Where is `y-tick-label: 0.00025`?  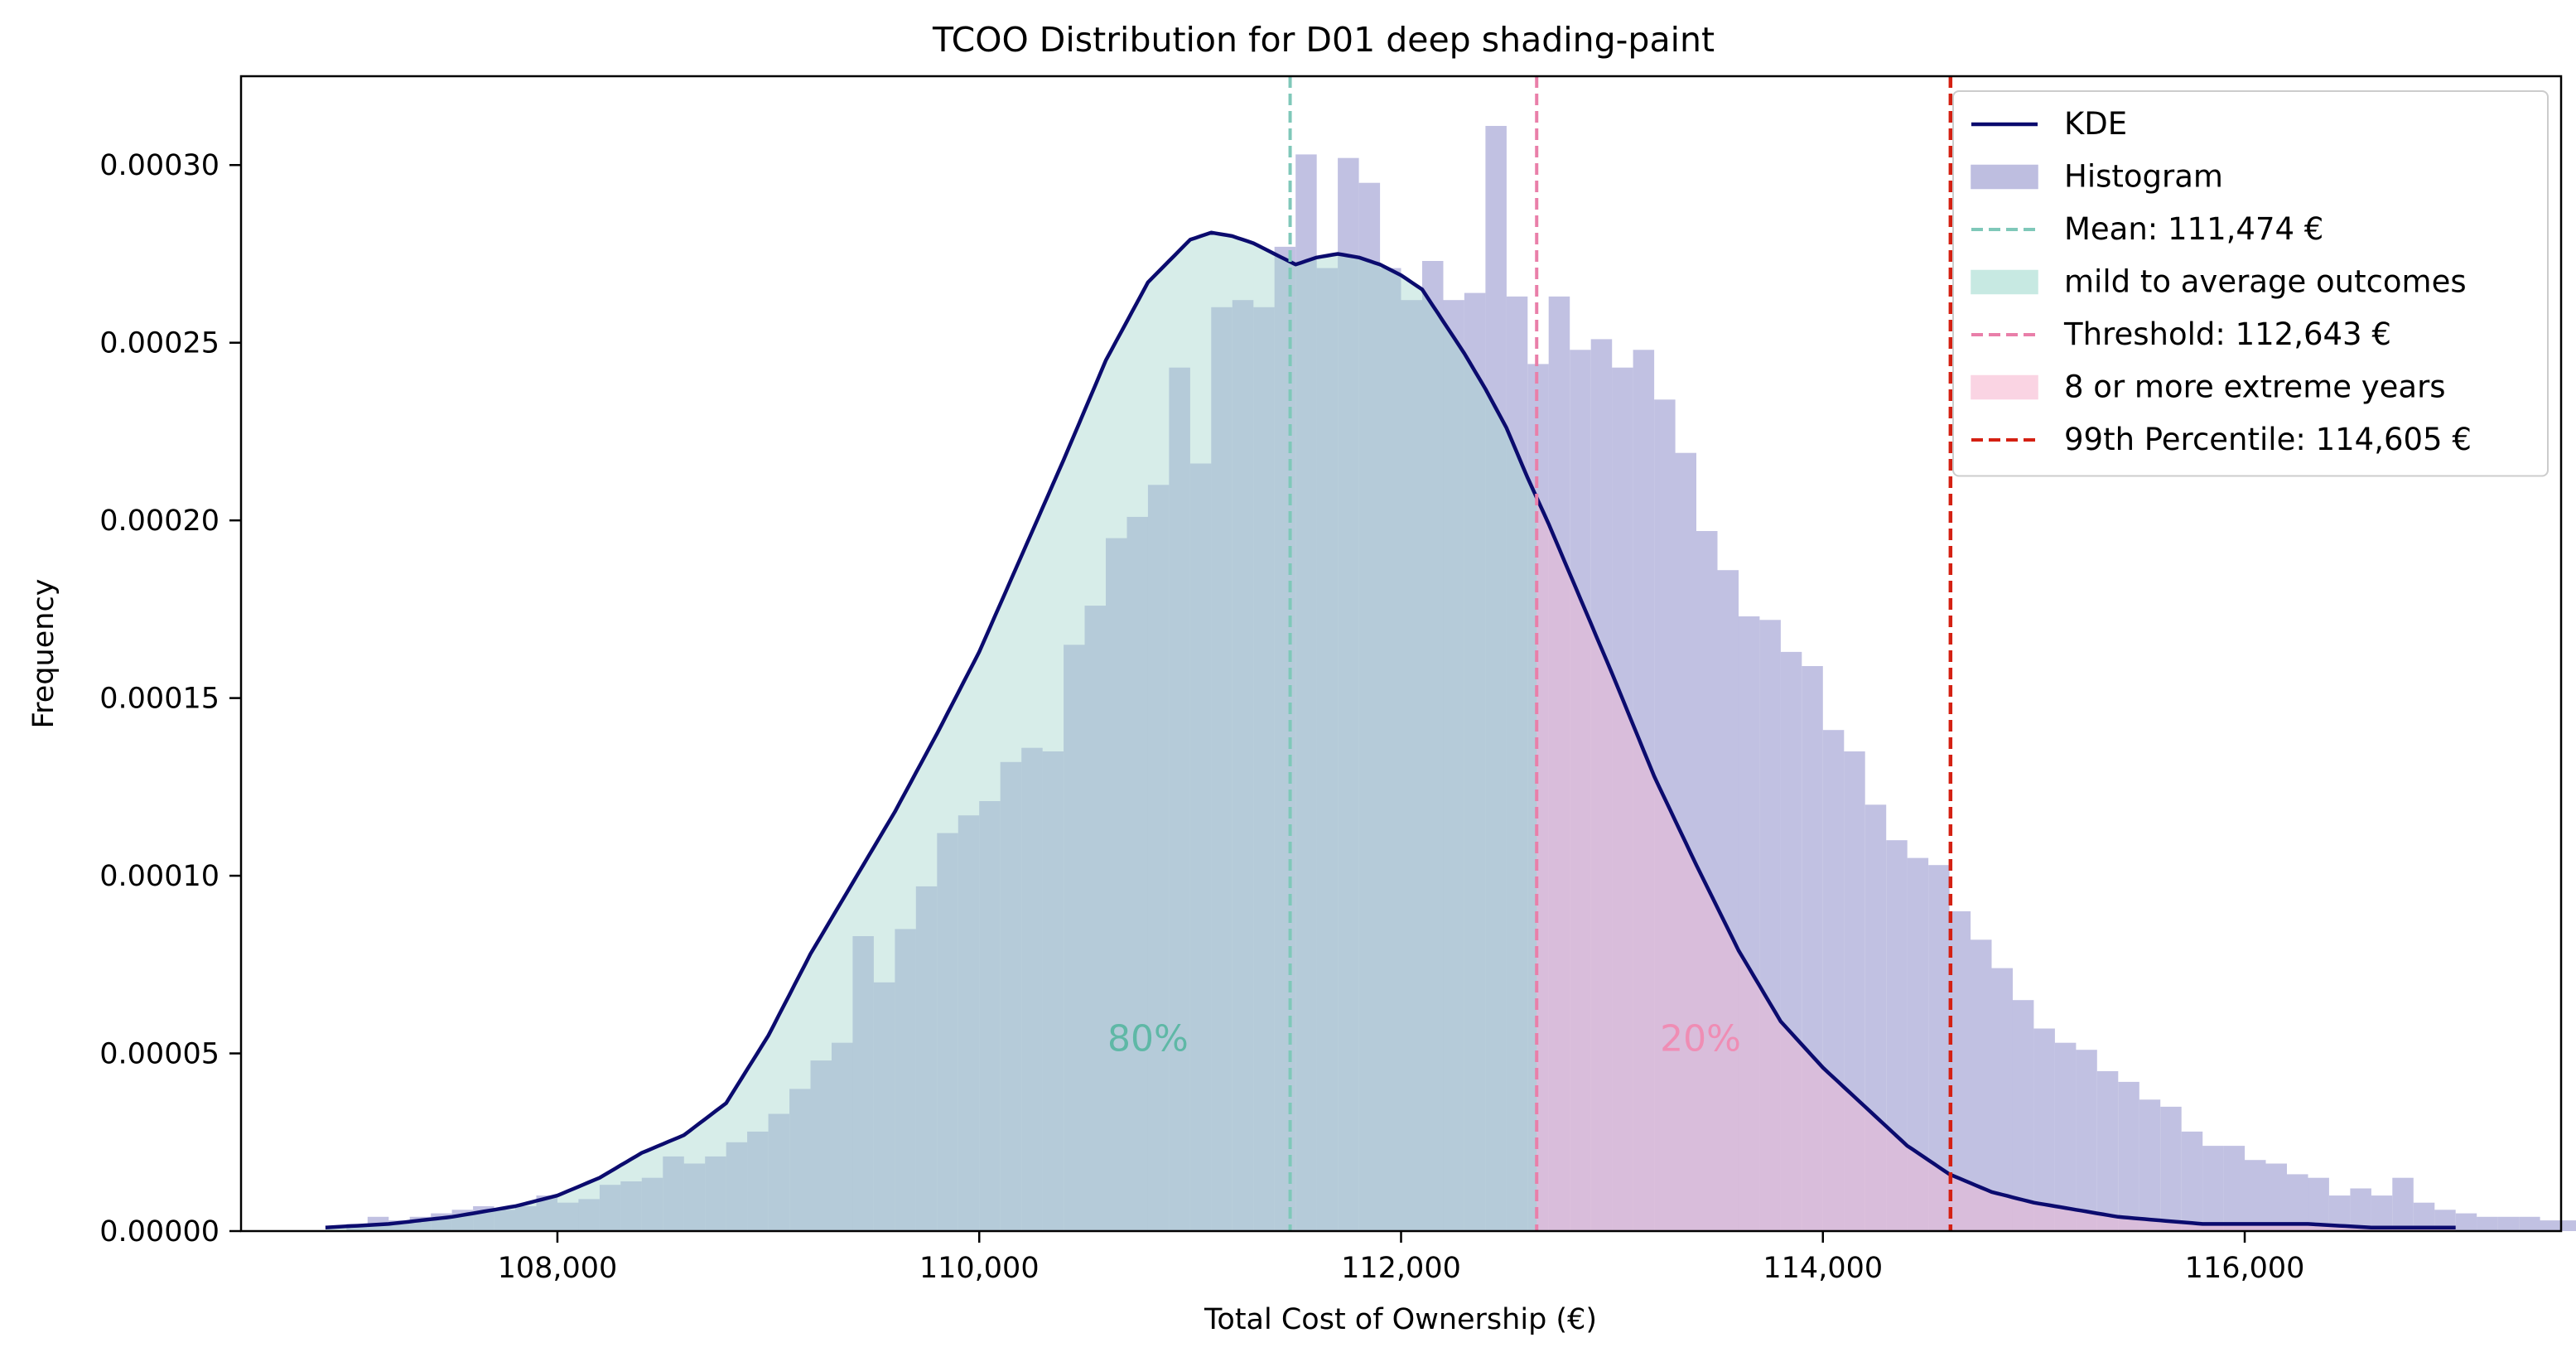
y-tick-label: 0.00025 is located at coordinates (159, 343).